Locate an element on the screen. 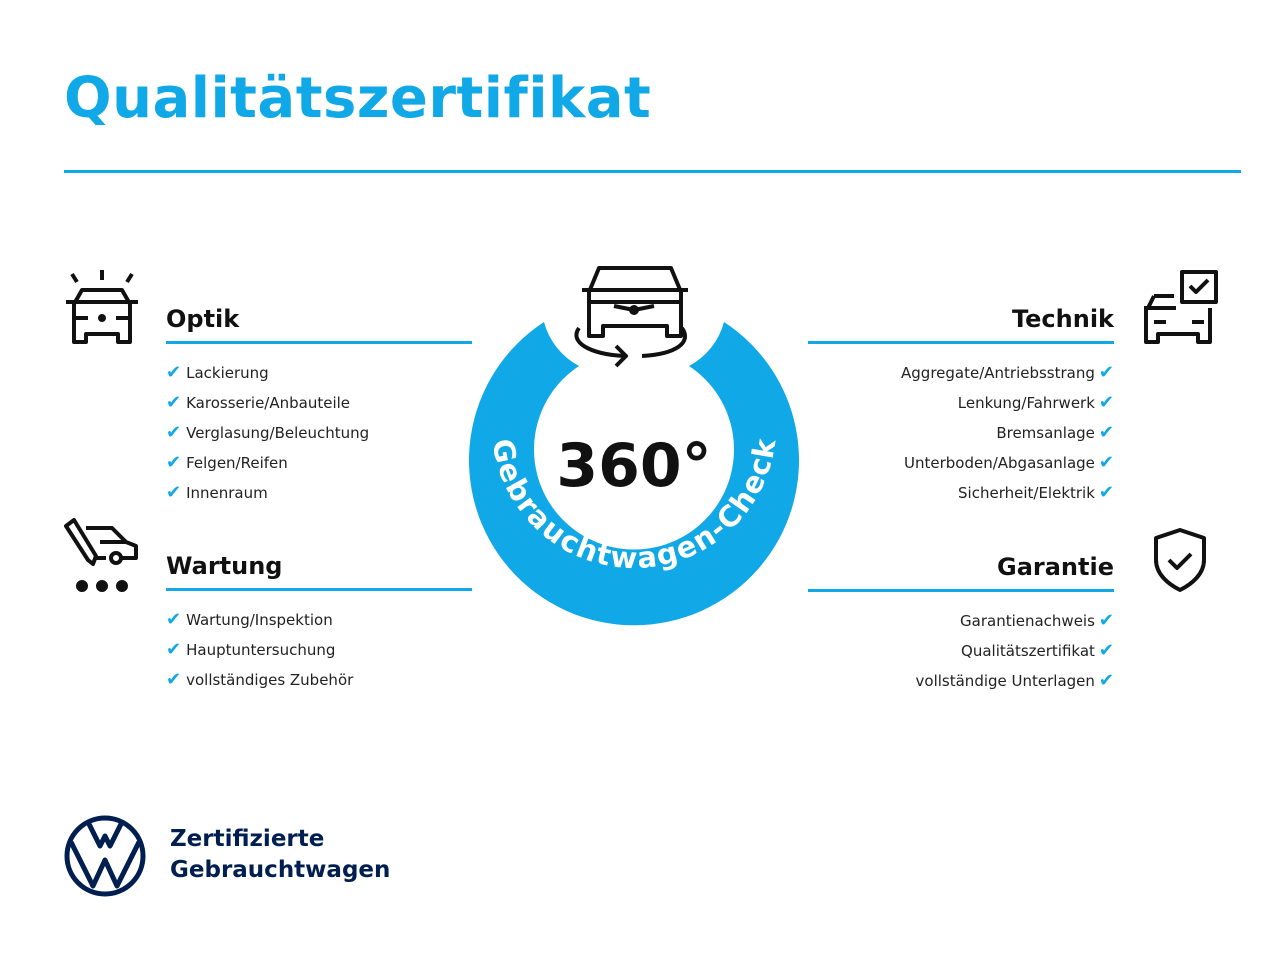 This screenshot has height=960, width=1280. list-item: ✔ vollständiges Zubehör is located at coordinates (260, 679).